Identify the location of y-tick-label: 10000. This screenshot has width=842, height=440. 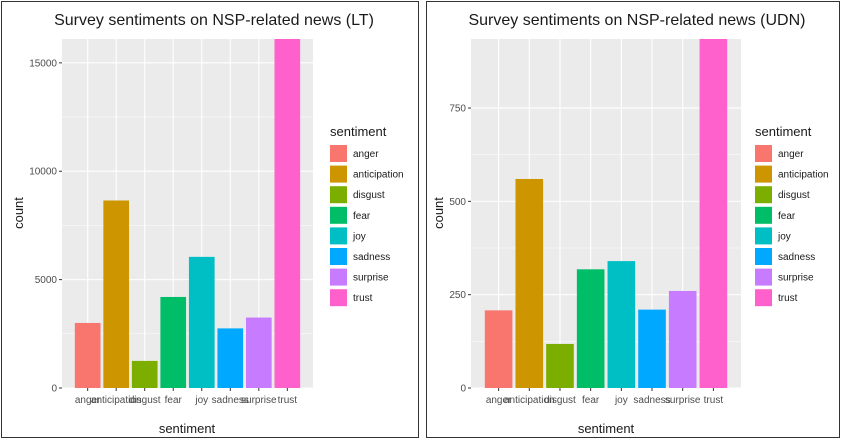
(43, 172).